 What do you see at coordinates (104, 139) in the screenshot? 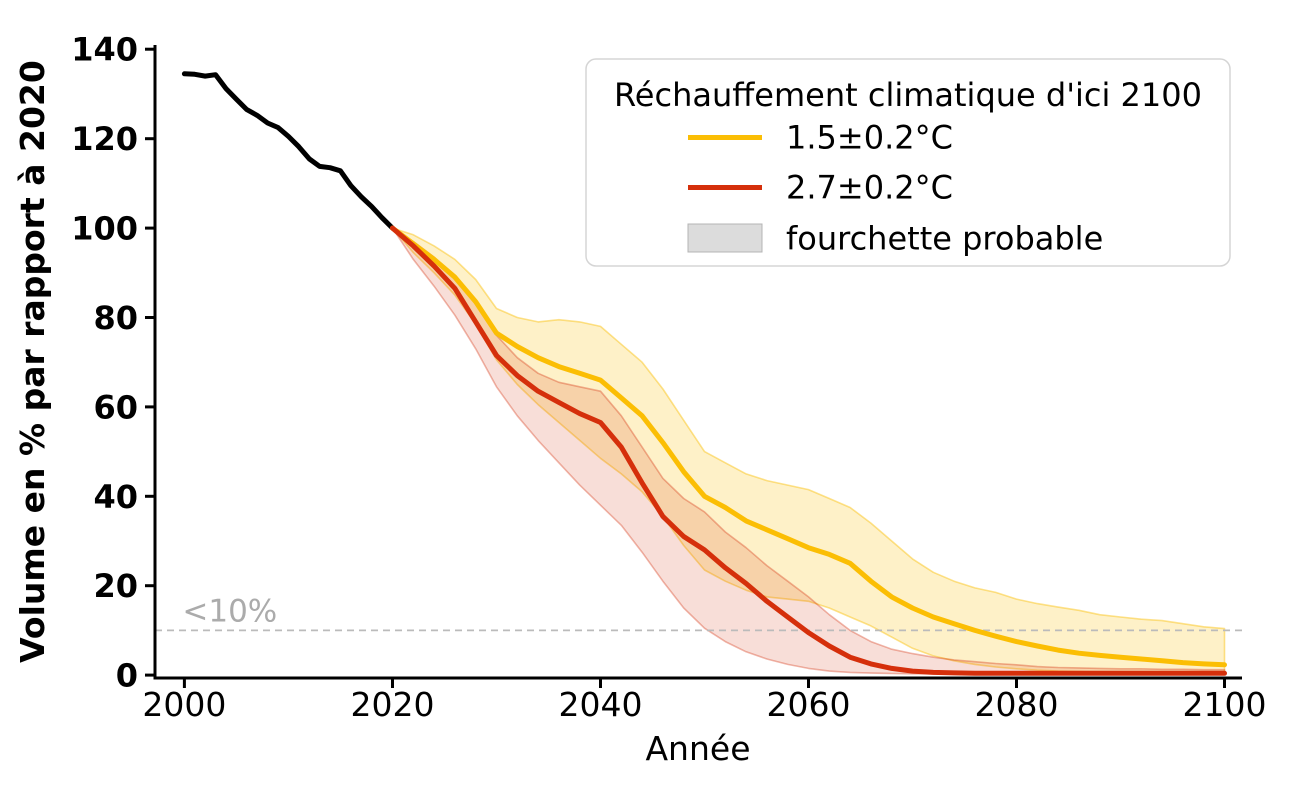
I see `y-tick-label-120: 120` at bounding box center [104, 139].